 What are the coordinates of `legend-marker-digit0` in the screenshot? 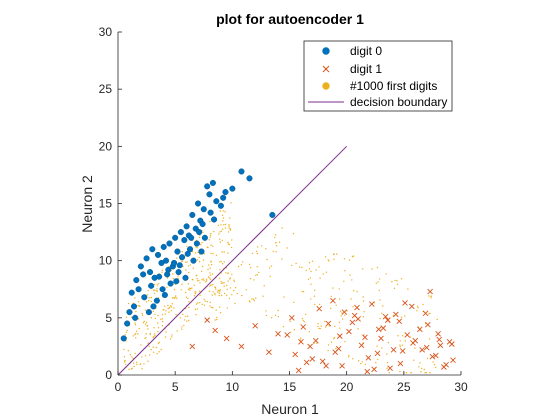 It's located at (326, 51).